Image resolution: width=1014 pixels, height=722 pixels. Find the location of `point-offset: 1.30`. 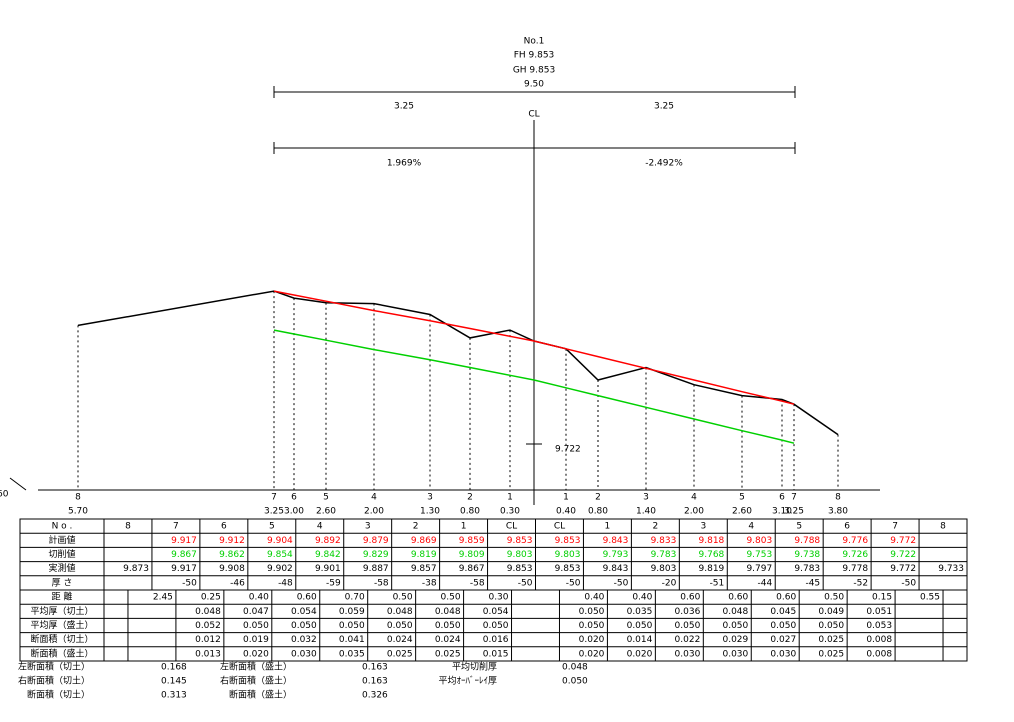

point-offset: 1.30 is located at coordinates (430, 512).